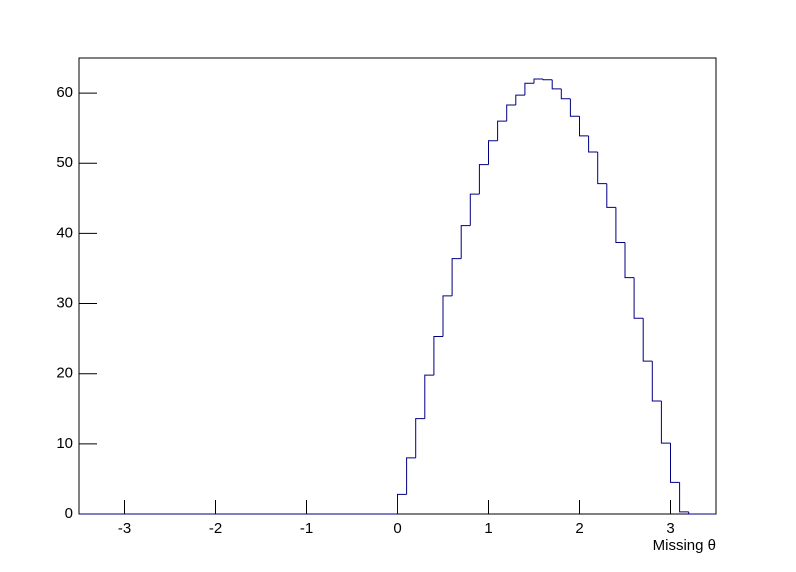 The height and width of the screenshot is (572, 796). What do you see at coordinates (684, 545) in the screenshot?
I see `x-axis-label: Missing θ` at bounding box center [684, 545].